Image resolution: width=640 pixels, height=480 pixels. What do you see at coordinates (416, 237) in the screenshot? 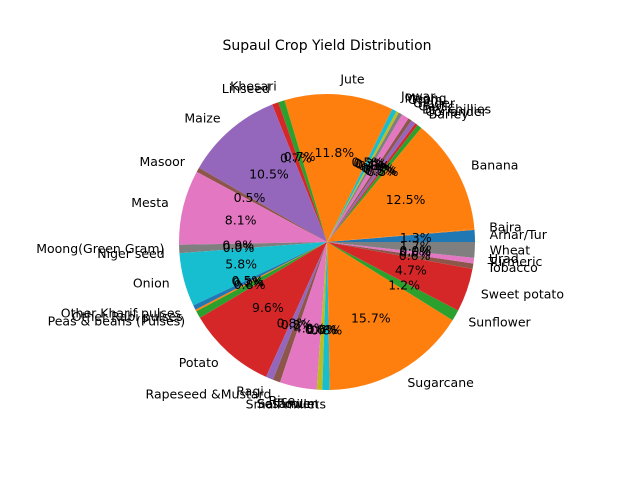
I see `slice-percentage: 1.3%` at bounding box center [416, 237].